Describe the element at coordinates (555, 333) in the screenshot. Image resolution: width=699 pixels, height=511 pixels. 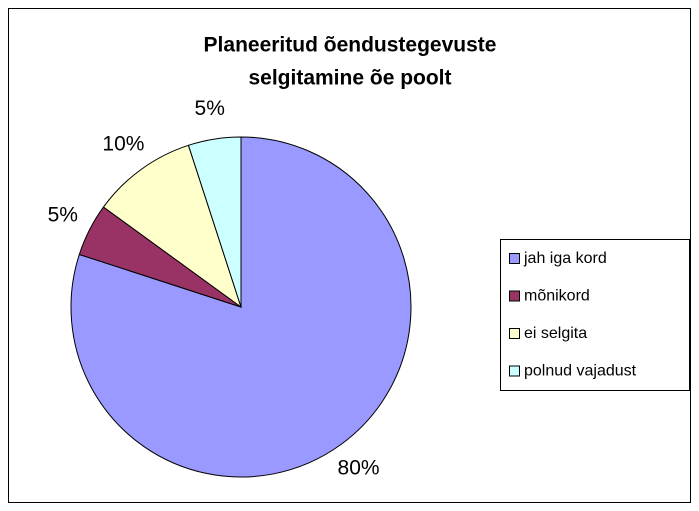
I see `legend-label: ei selgita` at that location.